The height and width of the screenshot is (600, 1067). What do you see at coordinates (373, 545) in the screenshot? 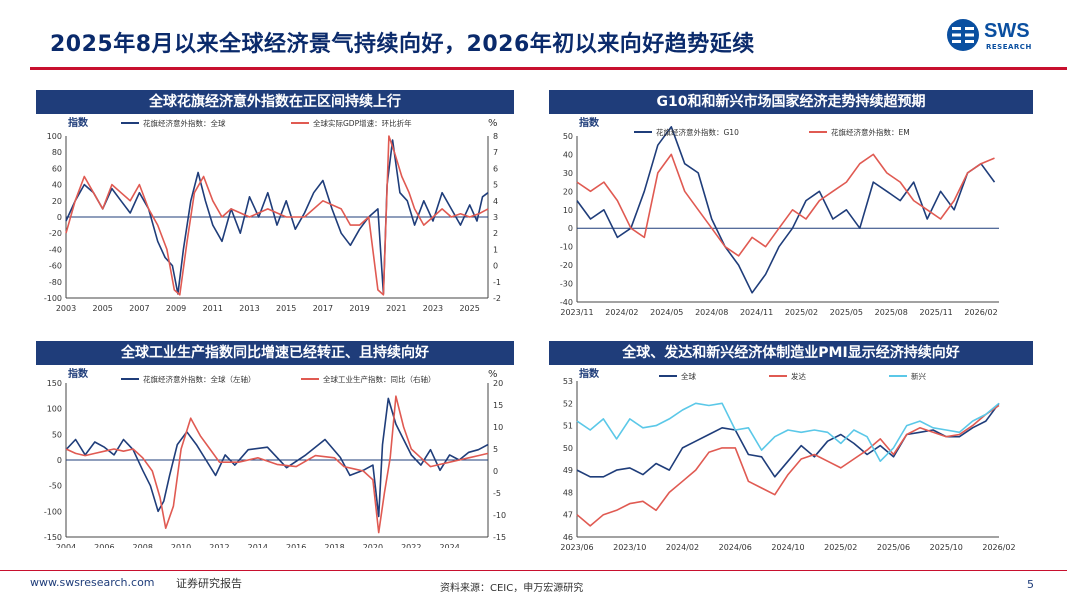
I see `x-tick-label: 2020` at bounding box center [373, 545].